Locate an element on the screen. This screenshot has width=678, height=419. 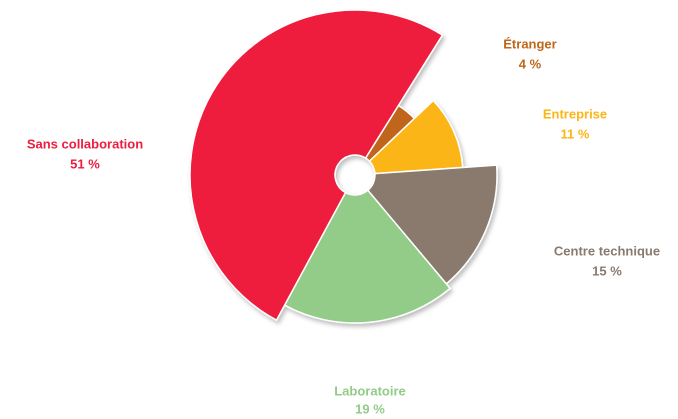
slice-label: Sans collaboration is located at coordinates (85, 143).